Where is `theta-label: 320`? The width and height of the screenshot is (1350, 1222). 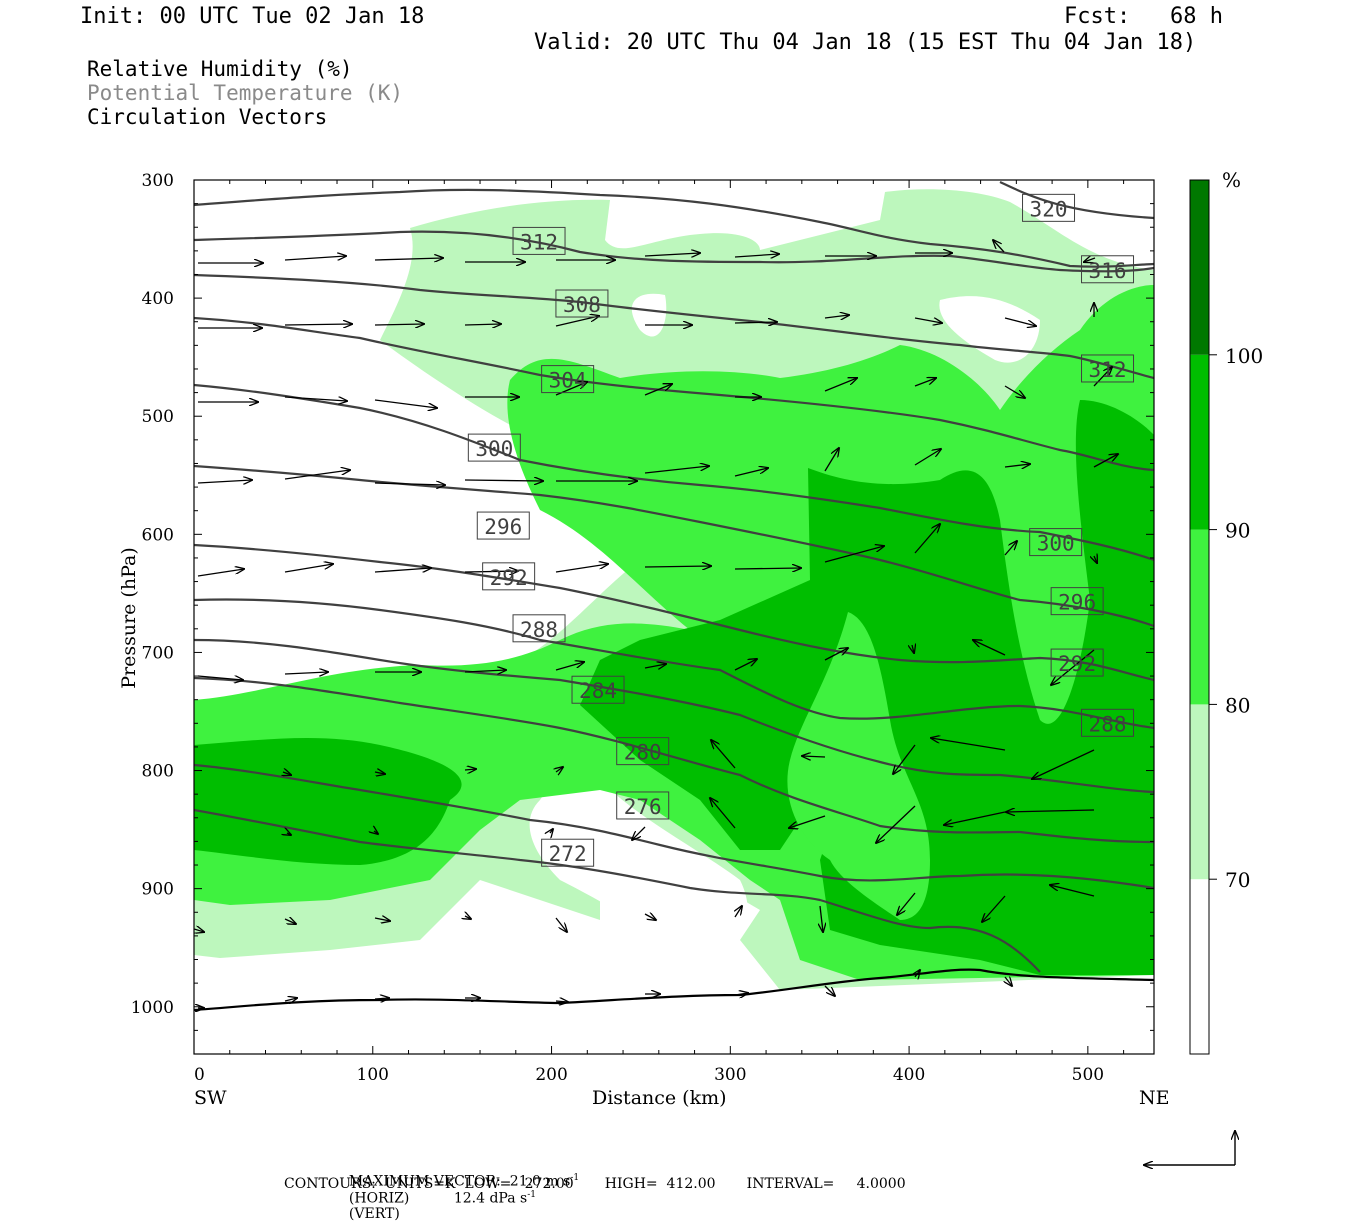 theta-label: 320 is located at coordinates (1049, 207).